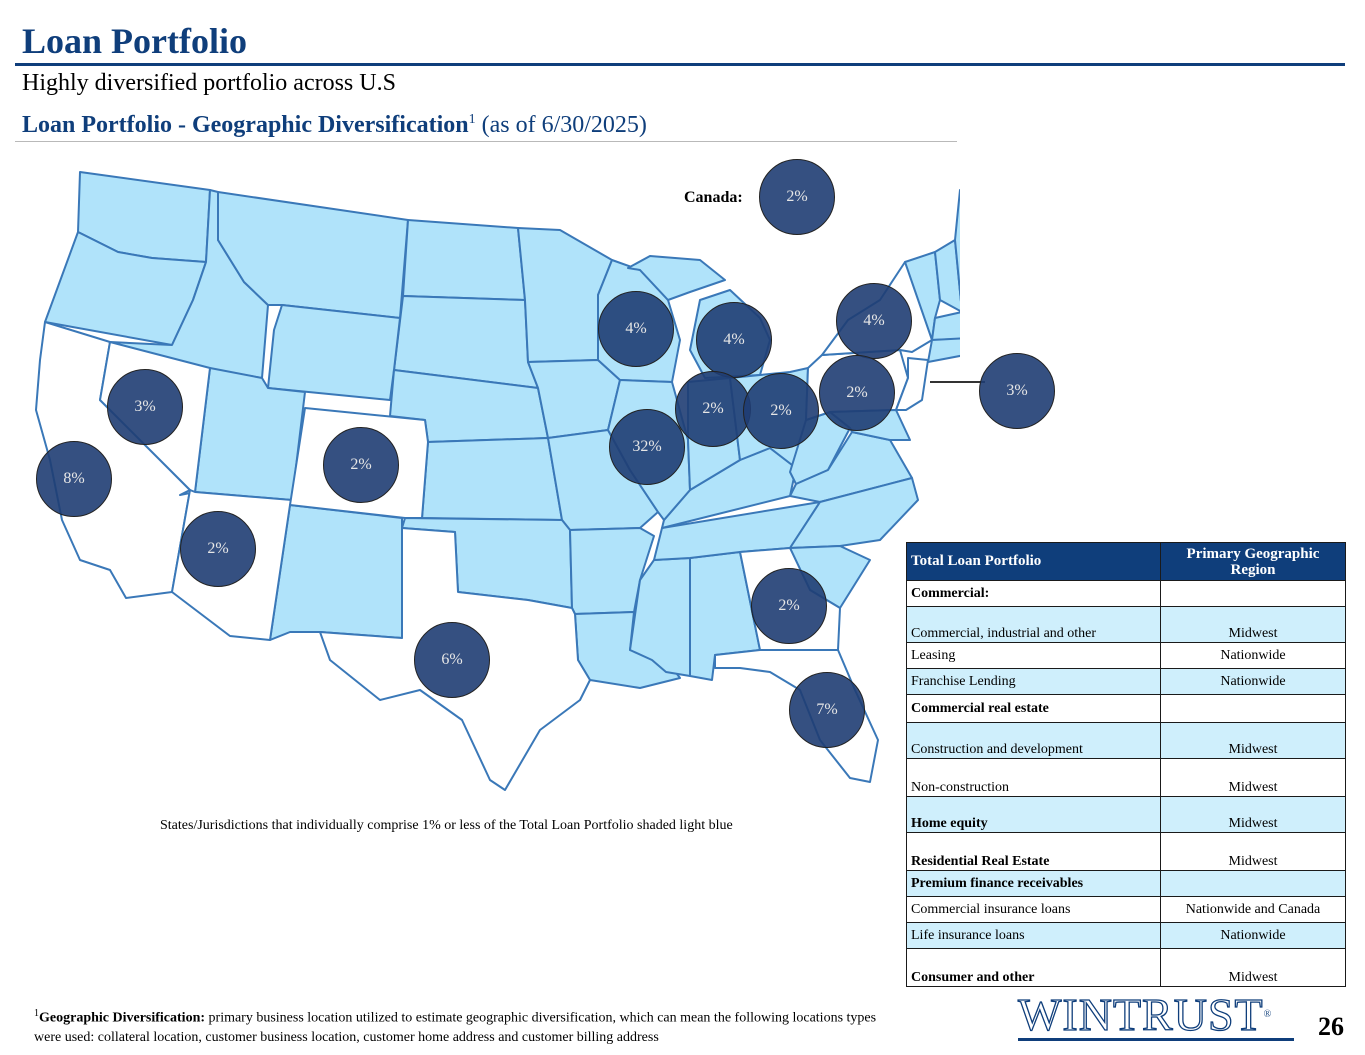 Image resolution: width=1365 pixels, height=1055 pixels. Describe the element at coordinates (945, 326) in the screenshot. I see `state-massachusetts` at that location.